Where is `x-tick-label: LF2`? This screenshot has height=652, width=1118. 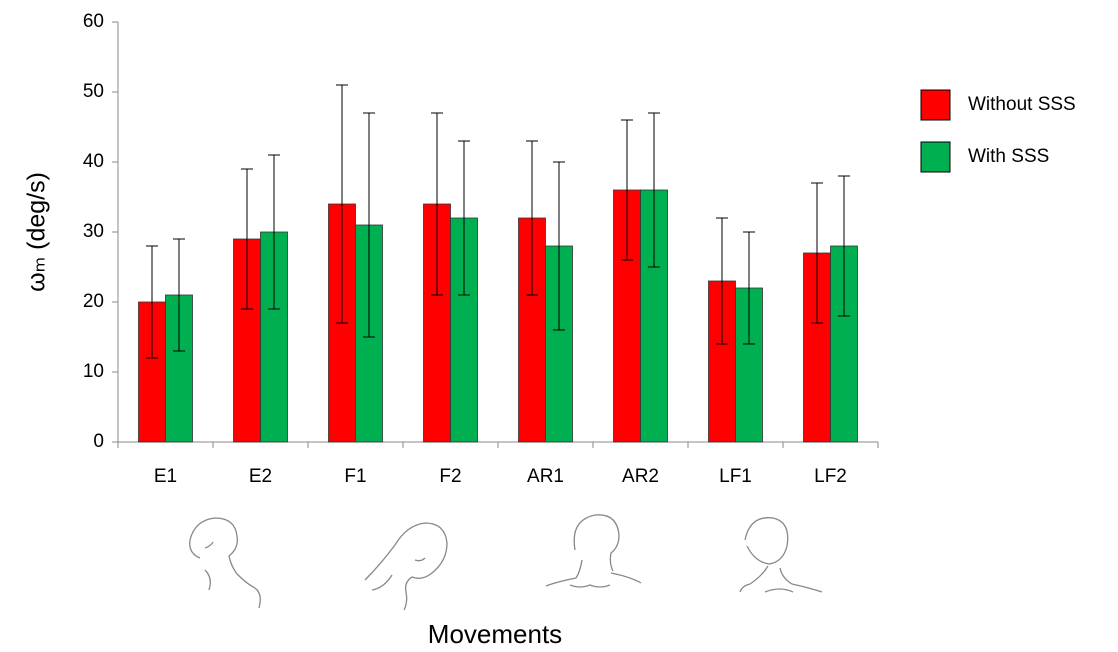 x-tick-label: LF2 is located at coordinates (830, 476).